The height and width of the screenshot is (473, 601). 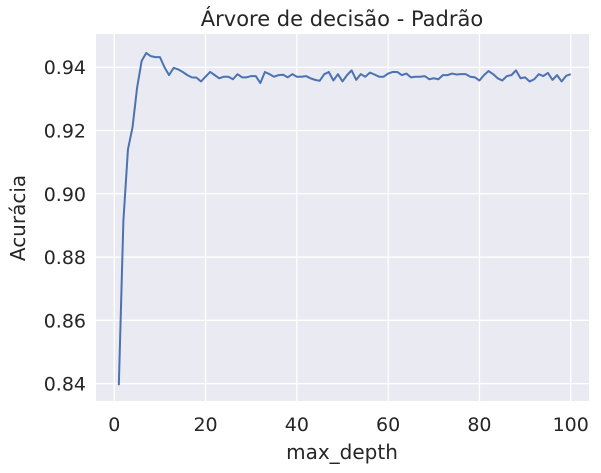 I want to click on y-tick-label: 0.84, so click(x=65, y=385).